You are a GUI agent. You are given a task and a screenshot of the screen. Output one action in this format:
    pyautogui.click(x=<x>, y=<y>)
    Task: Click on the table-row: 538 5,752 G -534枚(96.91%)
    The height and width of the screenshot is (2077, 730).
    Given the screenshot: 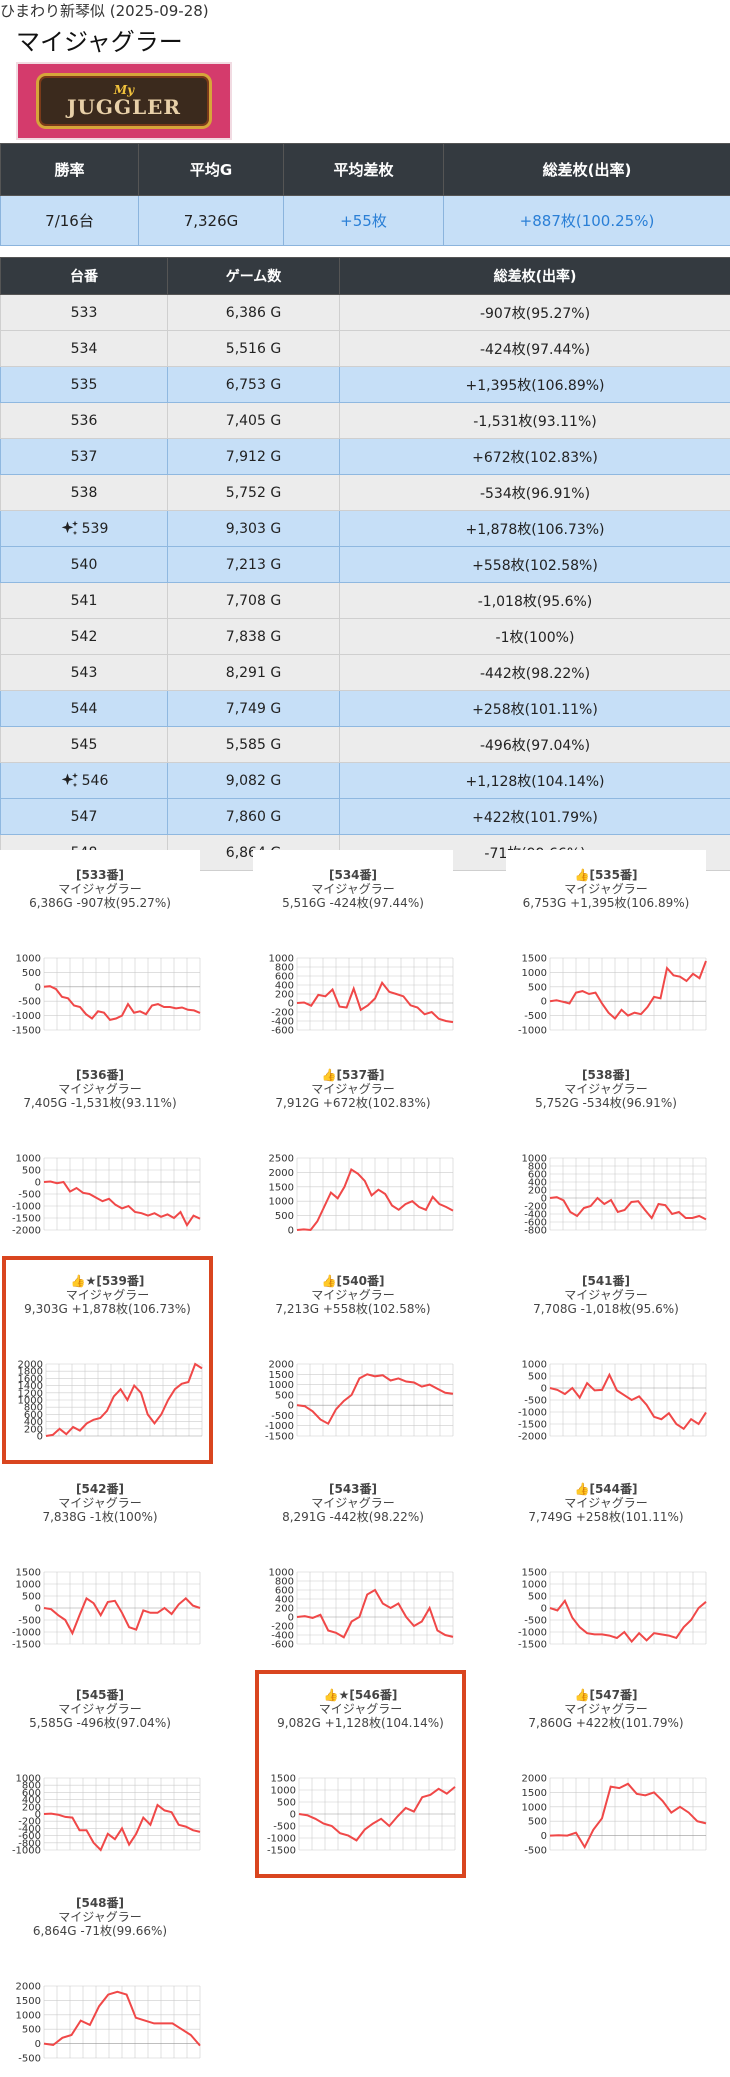 What is the action you would take?
    pyautogui.click(x=365, y=492)
    